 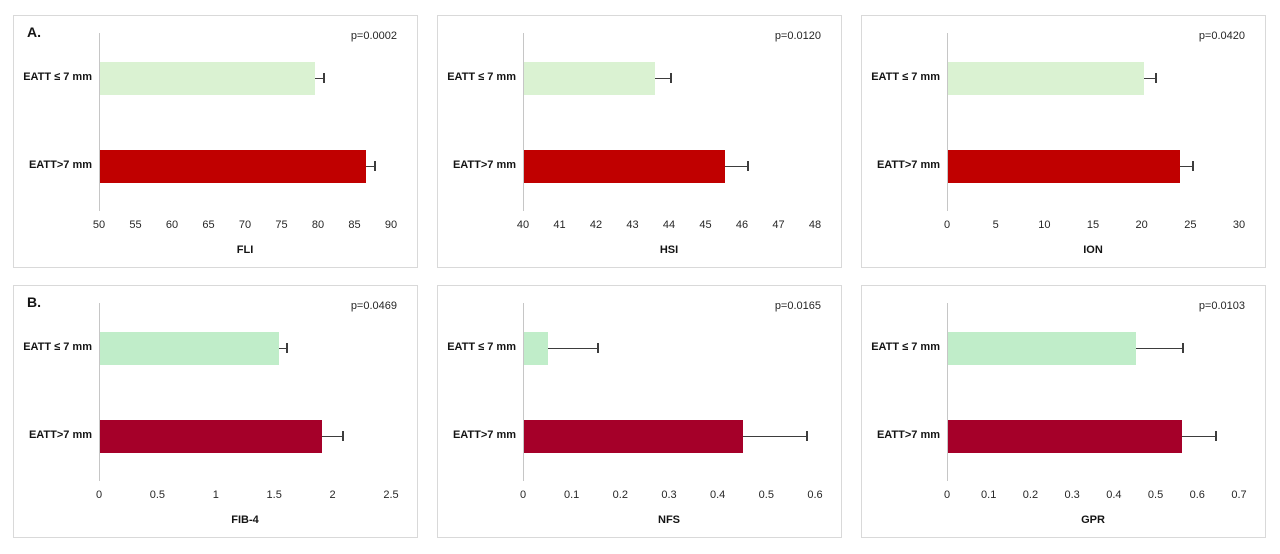 I want to click on x-axis-tick-label: 1.5, so click(x=274, y=495).